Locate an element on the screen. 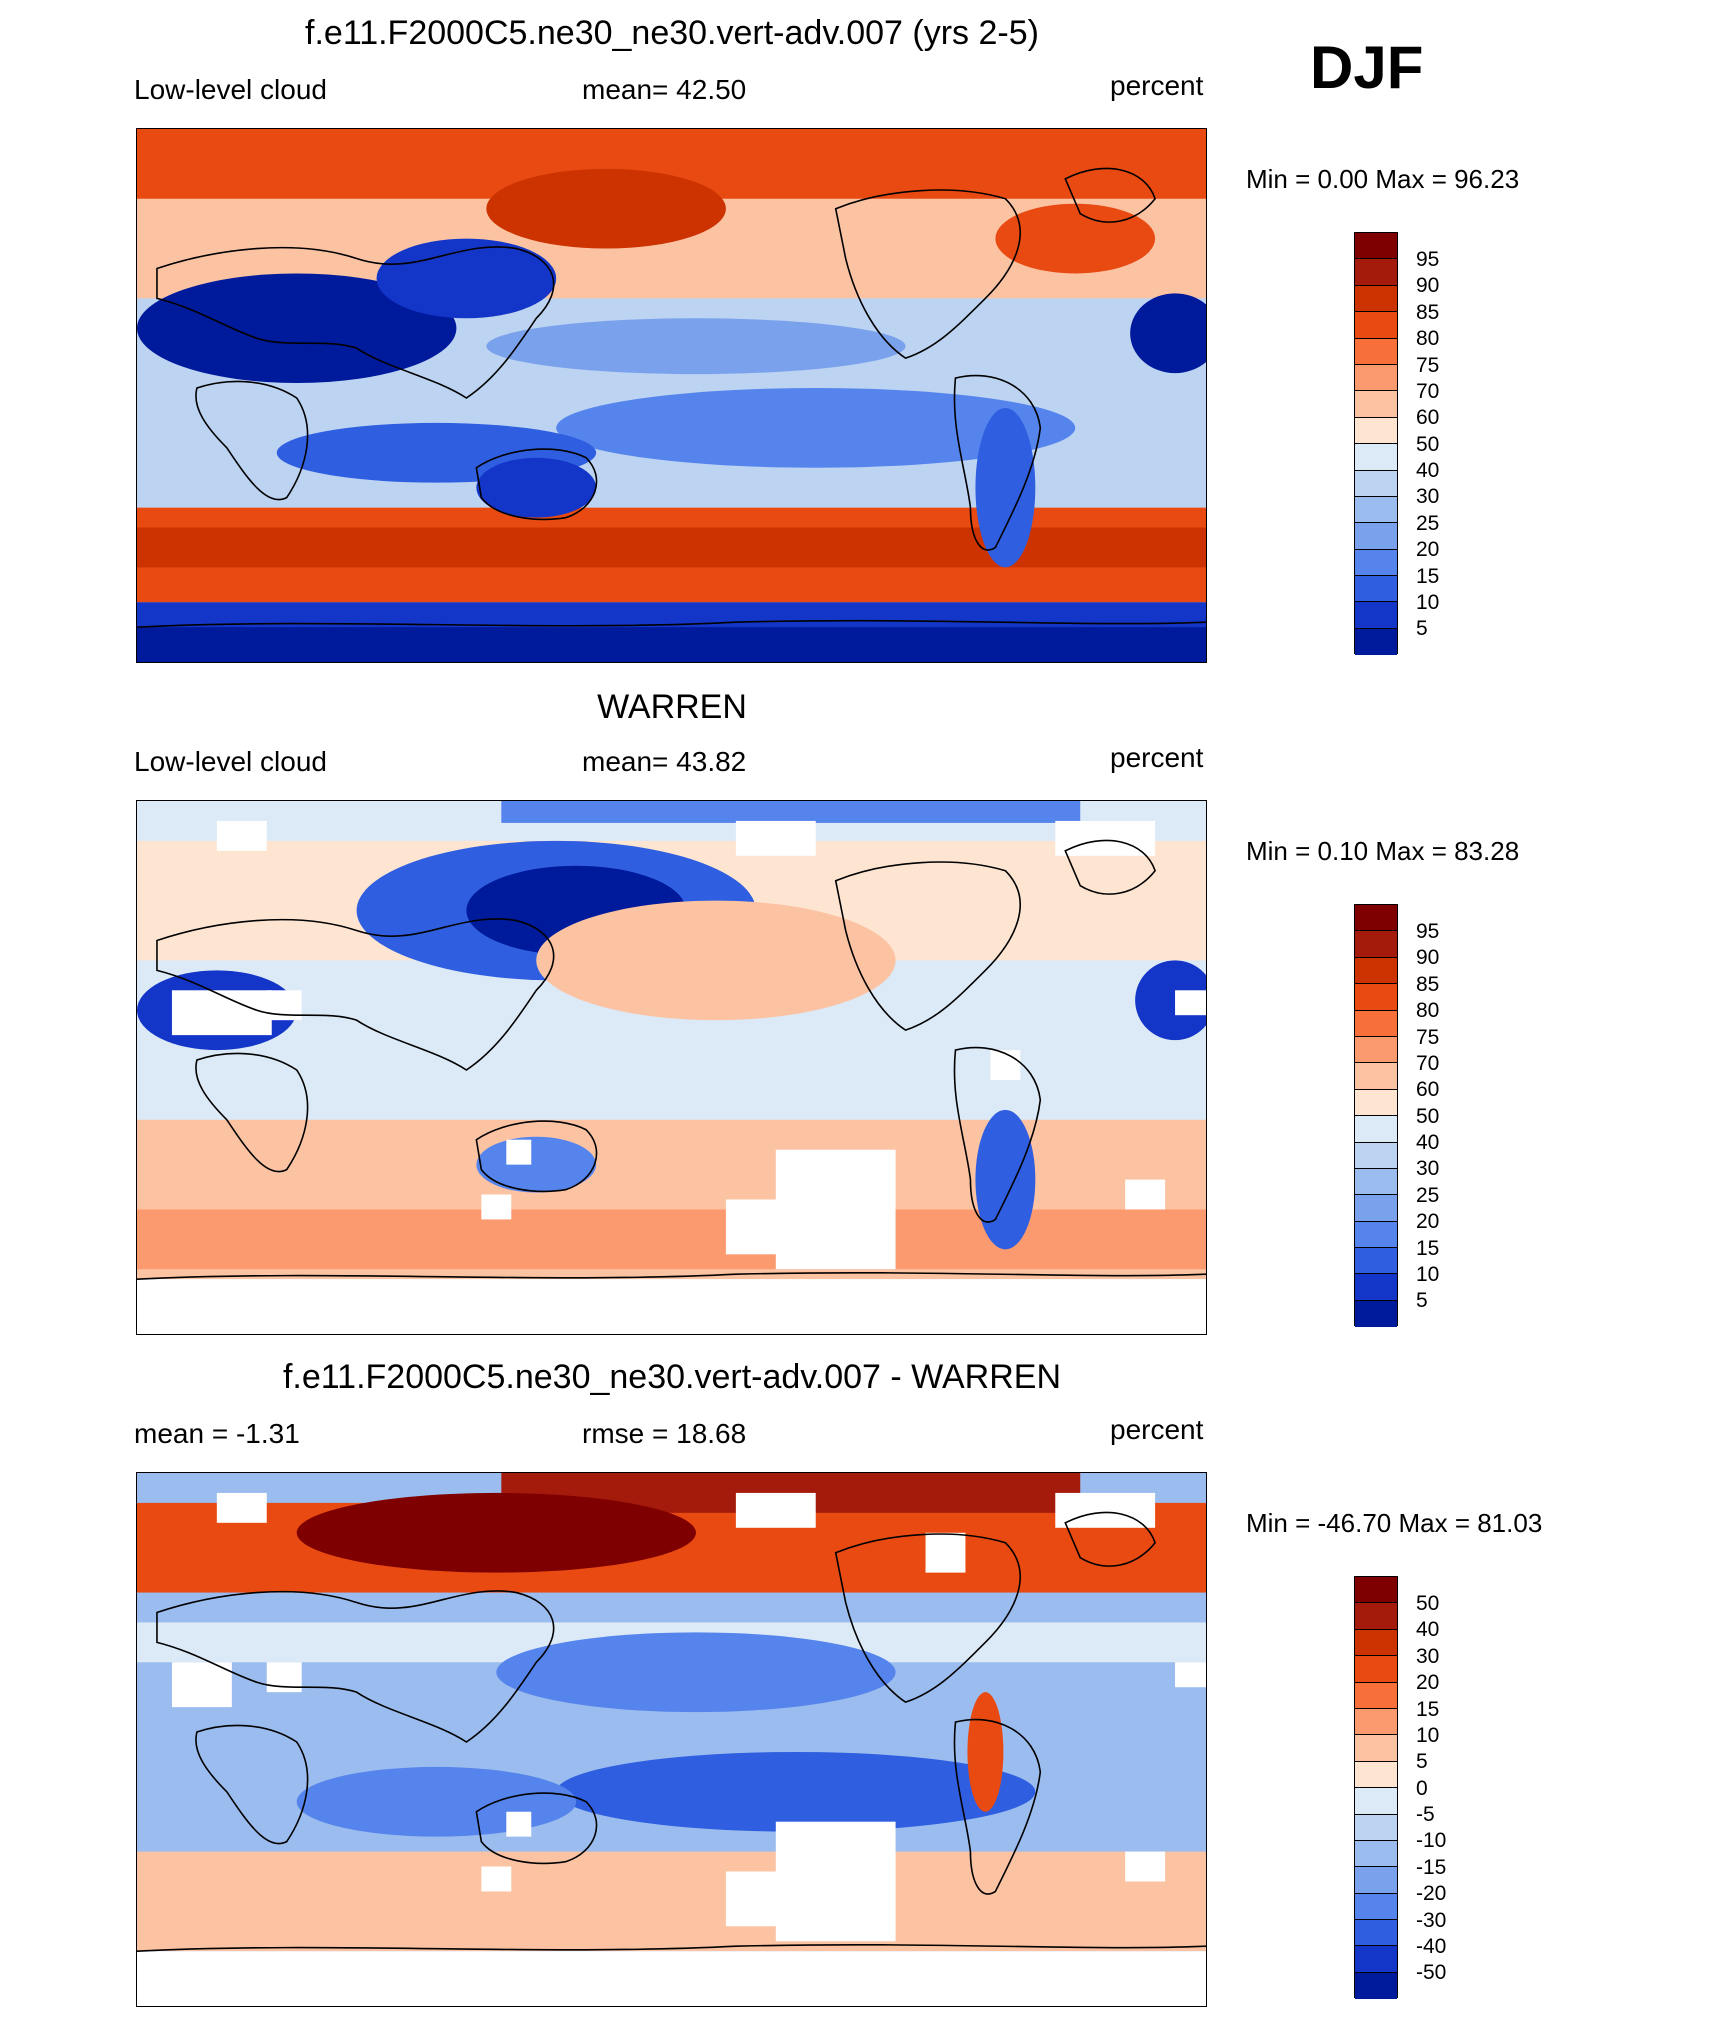 Image resolution: width=1710 pixels, height=2036 pixels. season-label: DJF is located at coordinates (1367, 67).